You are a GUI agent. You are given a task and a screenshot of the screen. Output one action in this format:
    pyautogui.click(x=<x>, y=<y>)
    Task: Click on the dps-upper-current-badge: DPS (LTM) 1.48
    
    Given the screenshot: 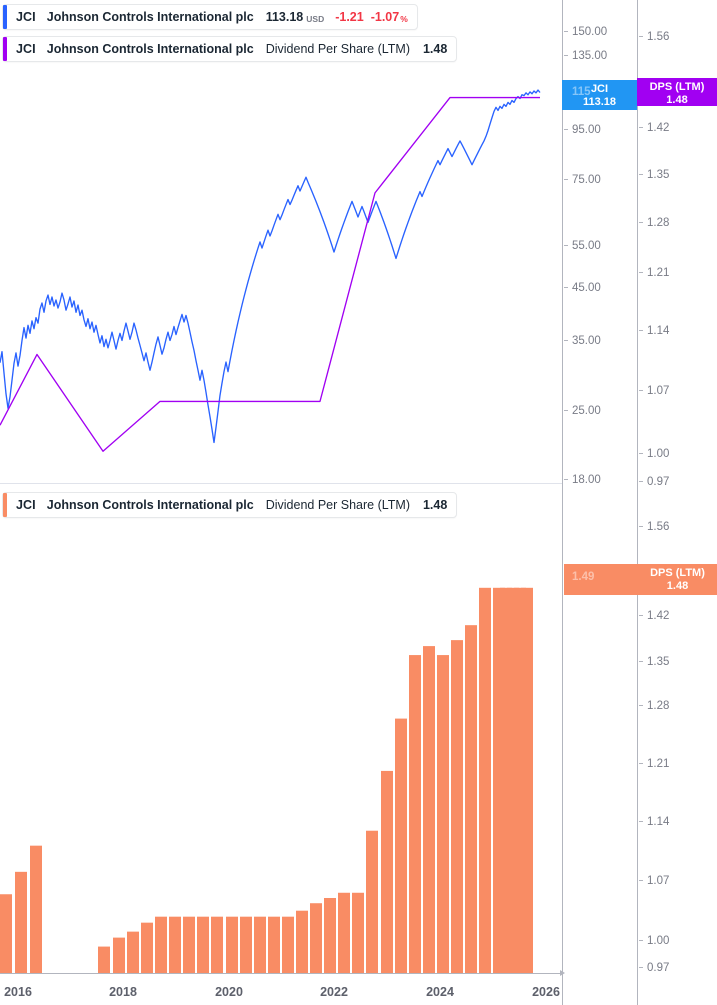 What is the action you would take?
    pyautogui.click(x=677, y=92)
    